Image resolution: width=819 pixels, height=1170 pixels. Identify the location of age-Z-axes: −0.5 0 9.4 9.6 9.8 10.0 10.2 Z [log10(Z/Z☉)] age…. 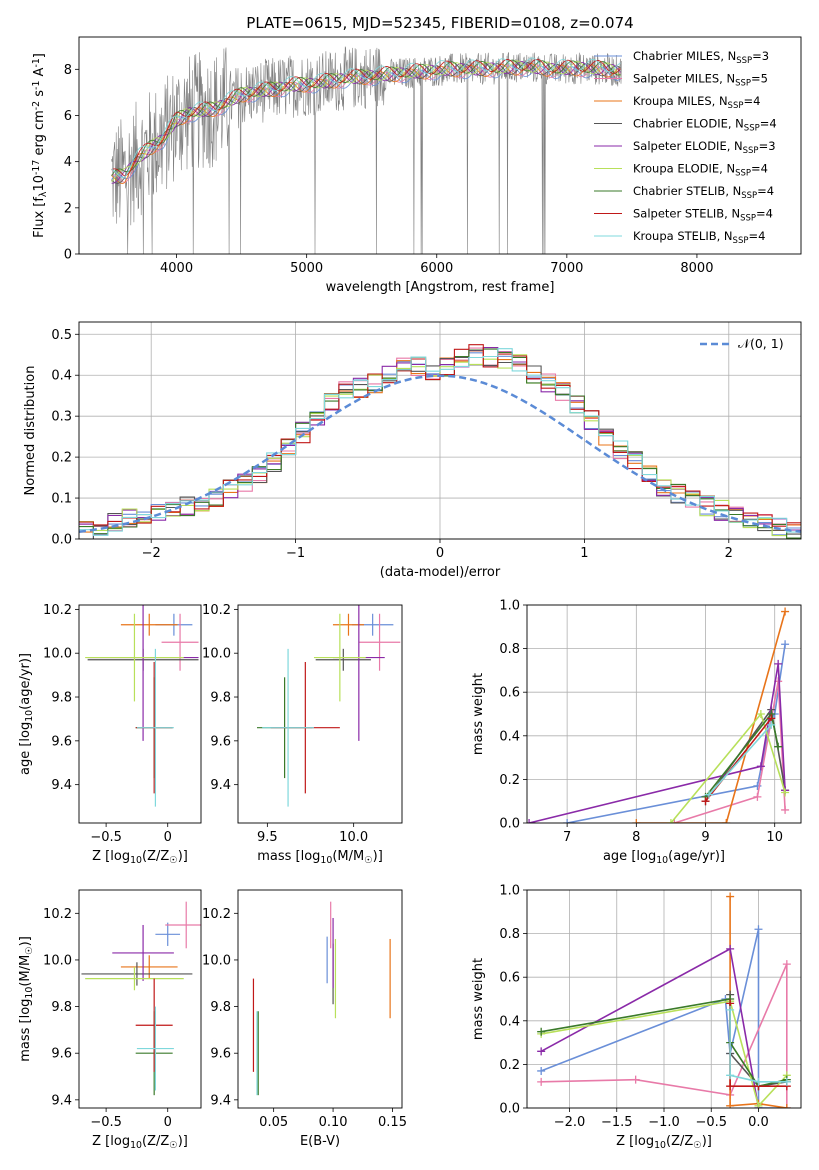
(110, 734).